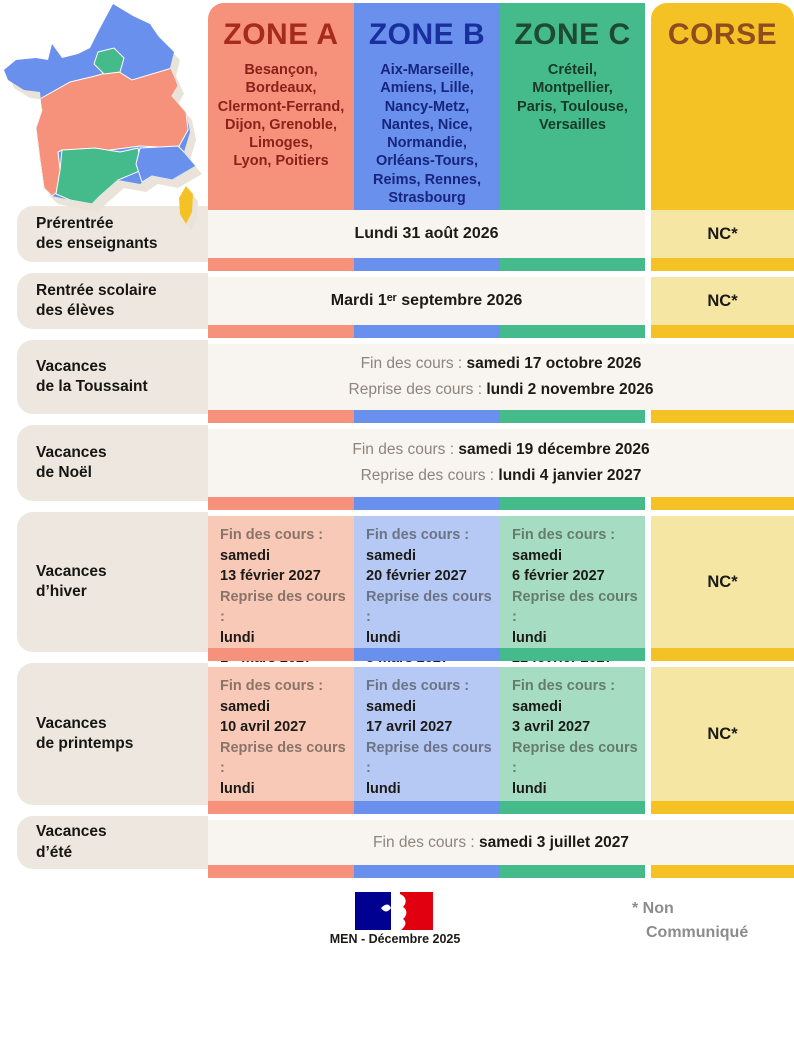 This screenshot has height=1049, width=794. Describe the element at coordinates (722, 234) in the screenshot. I see `cell-prerentree-corse: NC*` at that location.